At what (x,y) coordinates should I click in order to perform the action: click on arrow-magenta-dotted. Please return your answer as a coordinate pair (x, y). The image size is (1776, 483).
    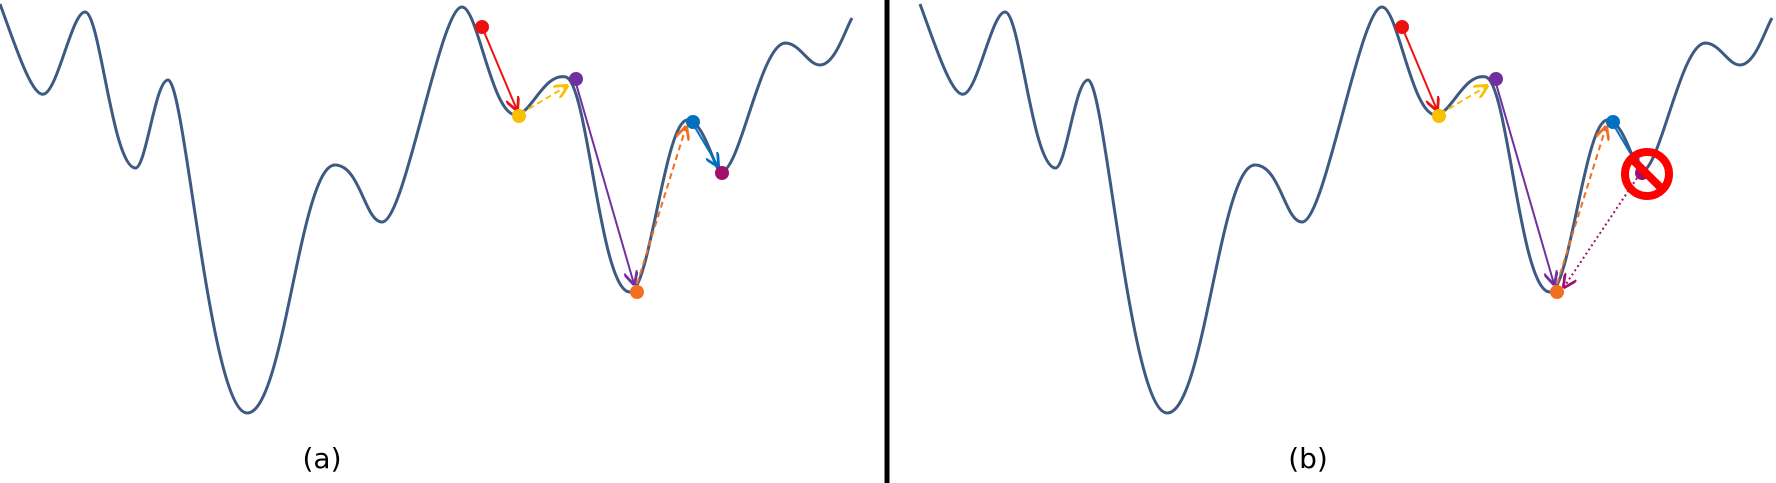
    Looking at the image, I should click on (1601, 232).